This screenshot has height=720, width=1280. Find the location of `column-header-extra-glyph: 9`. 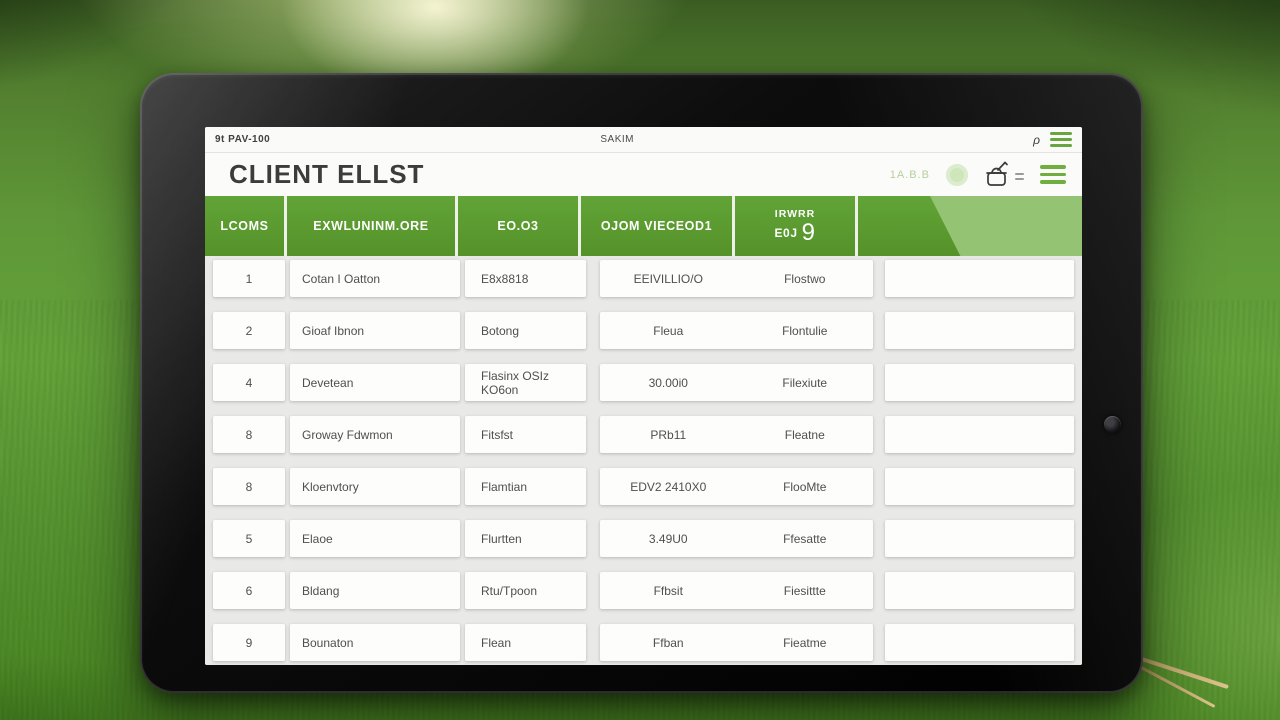

column-header-extra-glyph: 9 is located at coordinates (808, 232).